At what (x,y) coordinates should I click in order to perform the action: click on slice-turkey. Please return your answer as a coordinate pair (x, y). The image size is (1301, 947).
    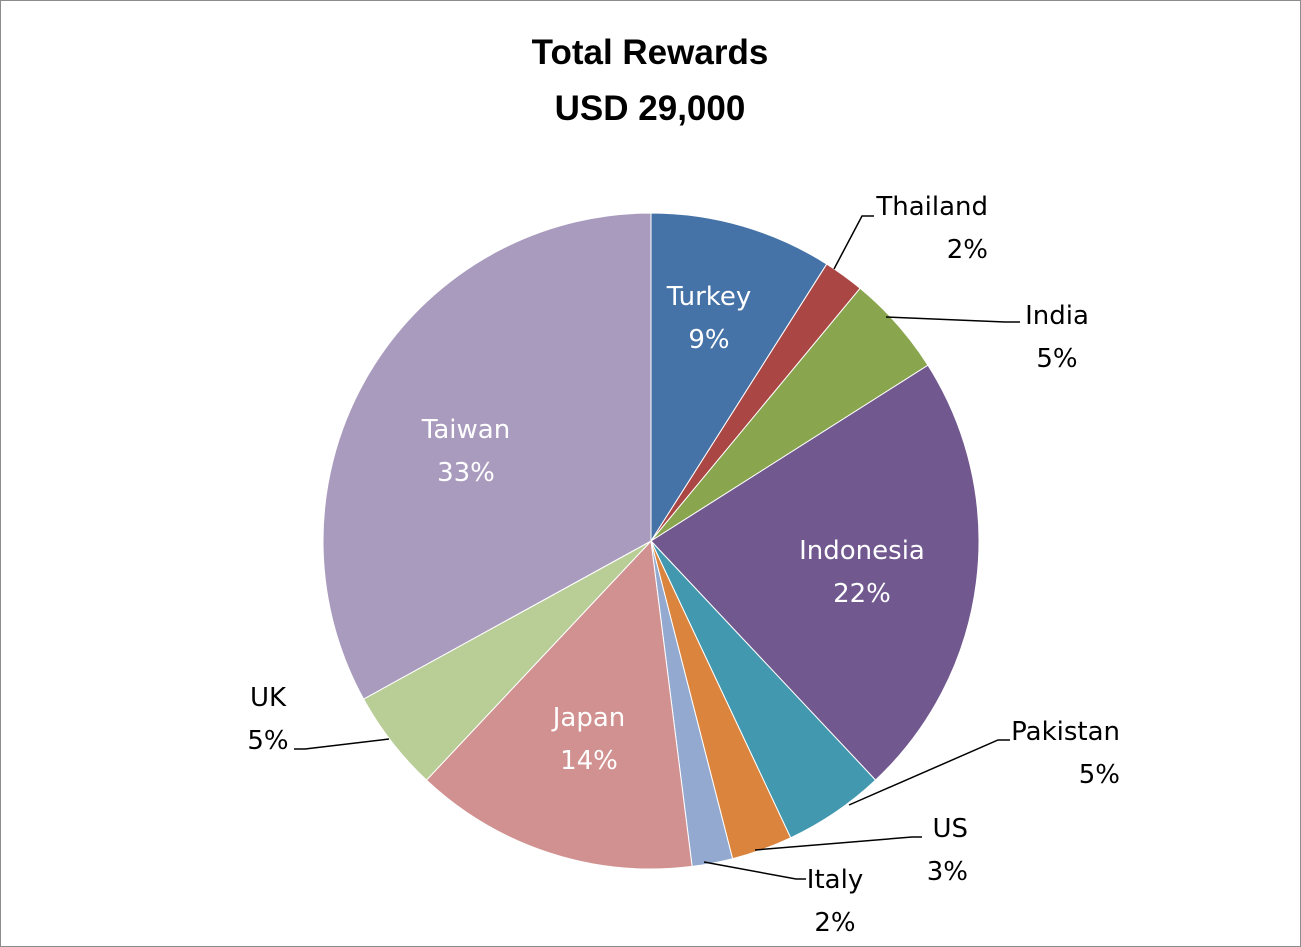
    Looking at the image, I should click on (739, 377).